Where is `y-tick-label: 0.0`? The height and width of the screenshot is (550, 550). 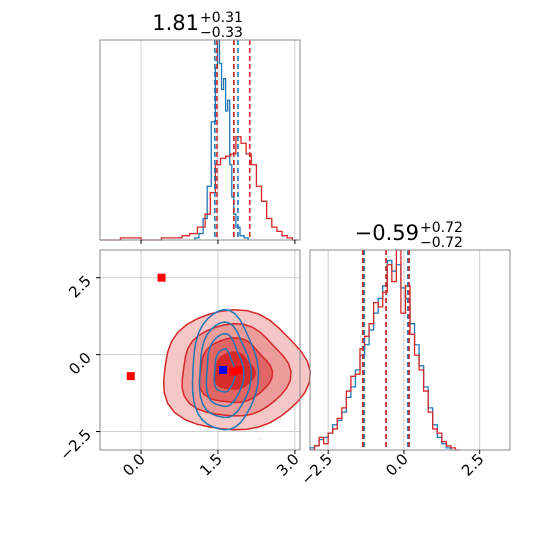
y-tick-label: 0.0 is located at coordinates (80, 364).